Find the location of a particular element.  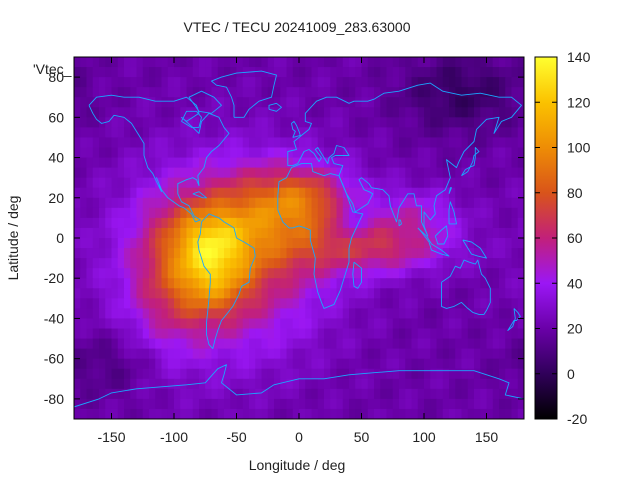

x-tick-label: -50 is located at coordinates (236, 437).